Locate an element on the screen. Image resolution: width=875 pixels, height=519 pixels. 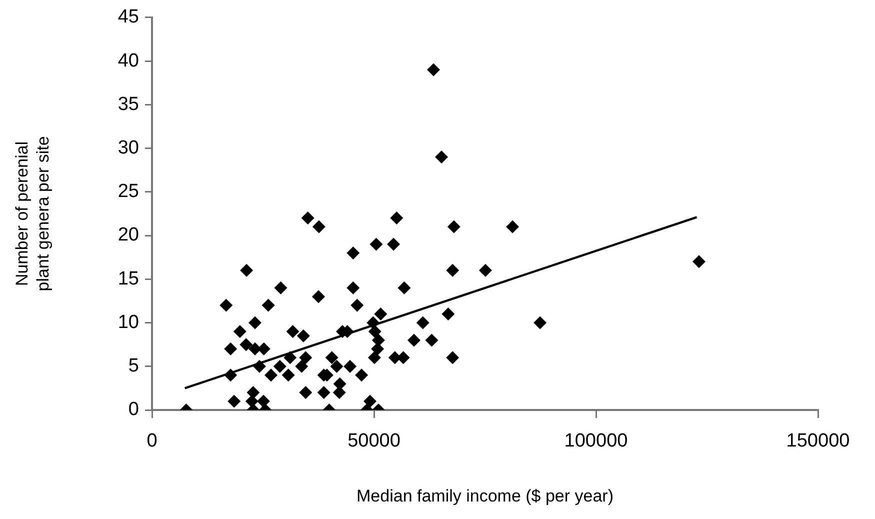
x-axis-title: Median family income ($ per year) is located at coordinates (485, 496).